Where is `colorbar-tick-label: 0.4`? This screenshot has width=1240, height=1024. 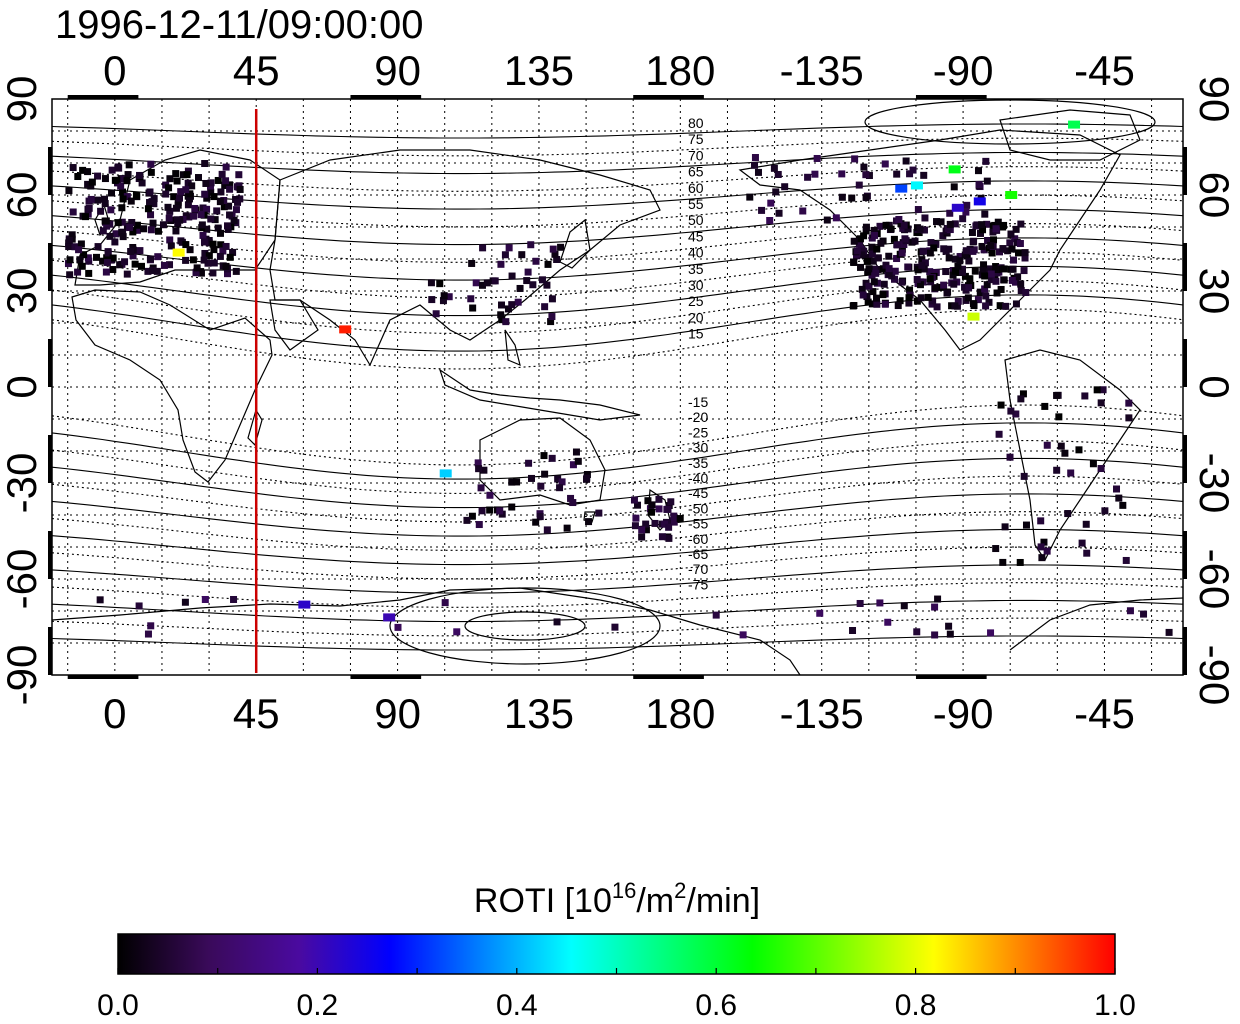 colorbar-tick-label: 0.4 is located at coordinates (517, 1005).